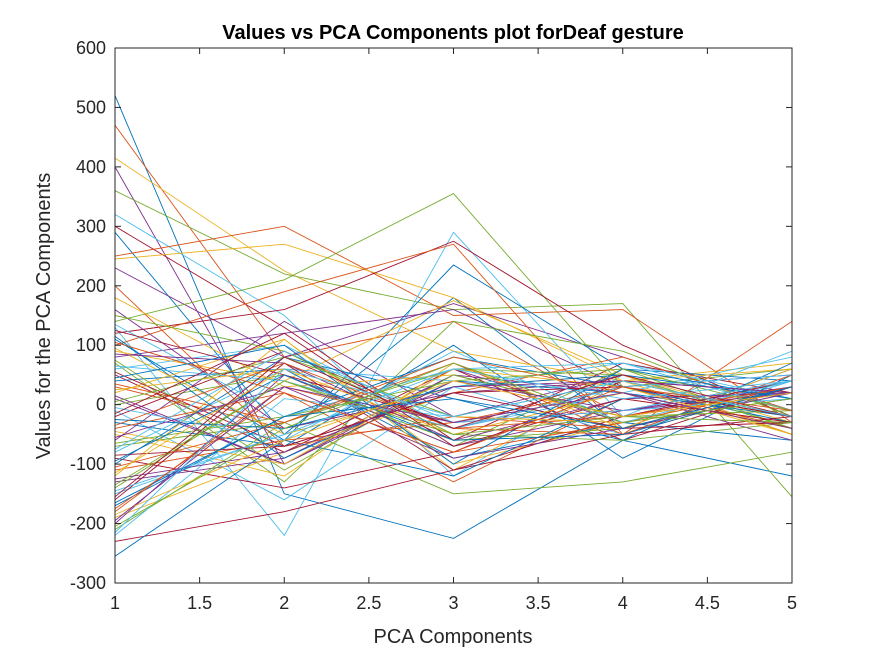 The height and width of the screenshot is (656, 875). What do you see at coordinates (88, 464) in the screenshot?
I see `y-tick-label: -100` at bounding box center [88, 464].